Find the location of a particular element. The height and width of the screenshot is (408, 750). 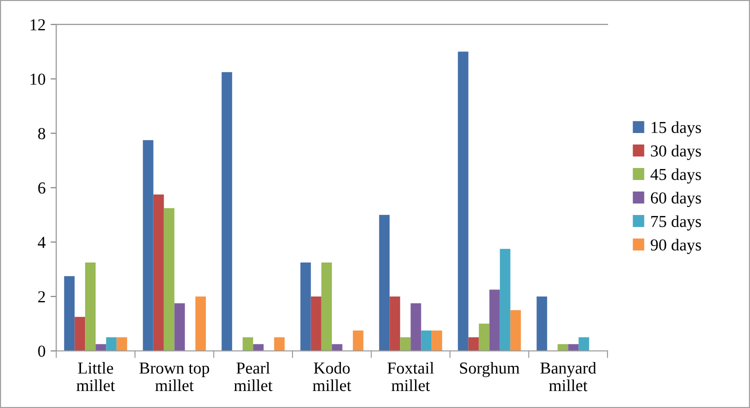

legend-label: 45 days is located at coordinates (675, 176).